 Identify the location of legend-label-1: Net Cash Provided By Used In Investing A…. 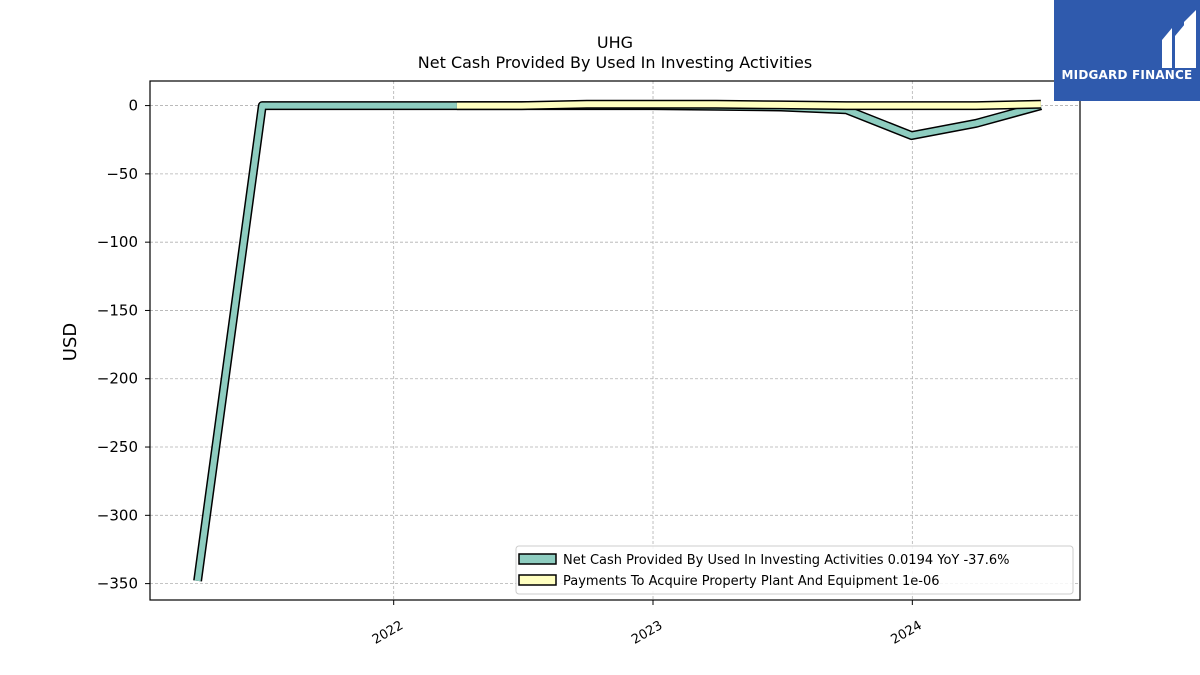
(786, 560).